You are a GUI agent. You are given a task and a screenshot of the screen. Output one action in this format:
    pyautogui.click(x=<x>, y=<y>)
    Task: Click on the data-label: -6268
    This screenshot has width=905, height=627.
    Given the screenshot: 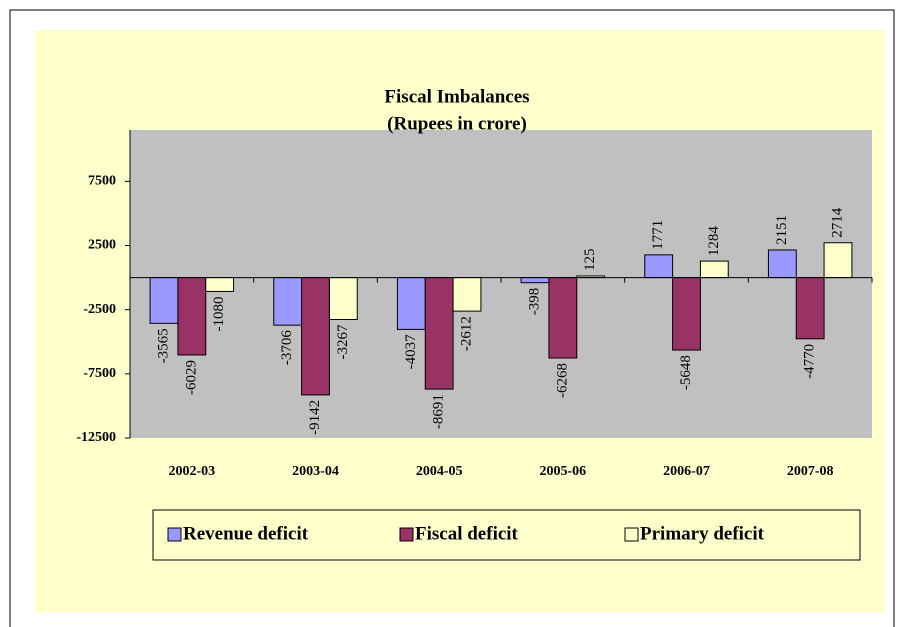 What is the action you would take?
    pyautogui.click(x=562, y=380)
    